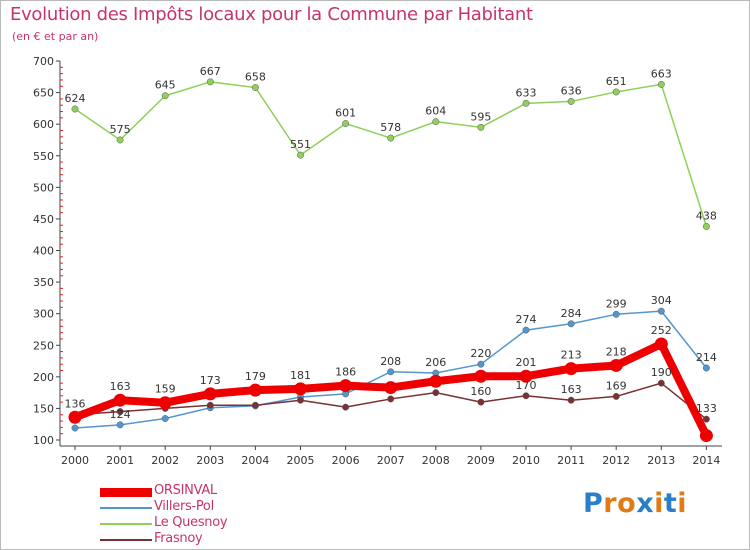 This screenshot has height=550, width=750. I want to click on data-label-le-quesnoy: 663, so click(661, 73).